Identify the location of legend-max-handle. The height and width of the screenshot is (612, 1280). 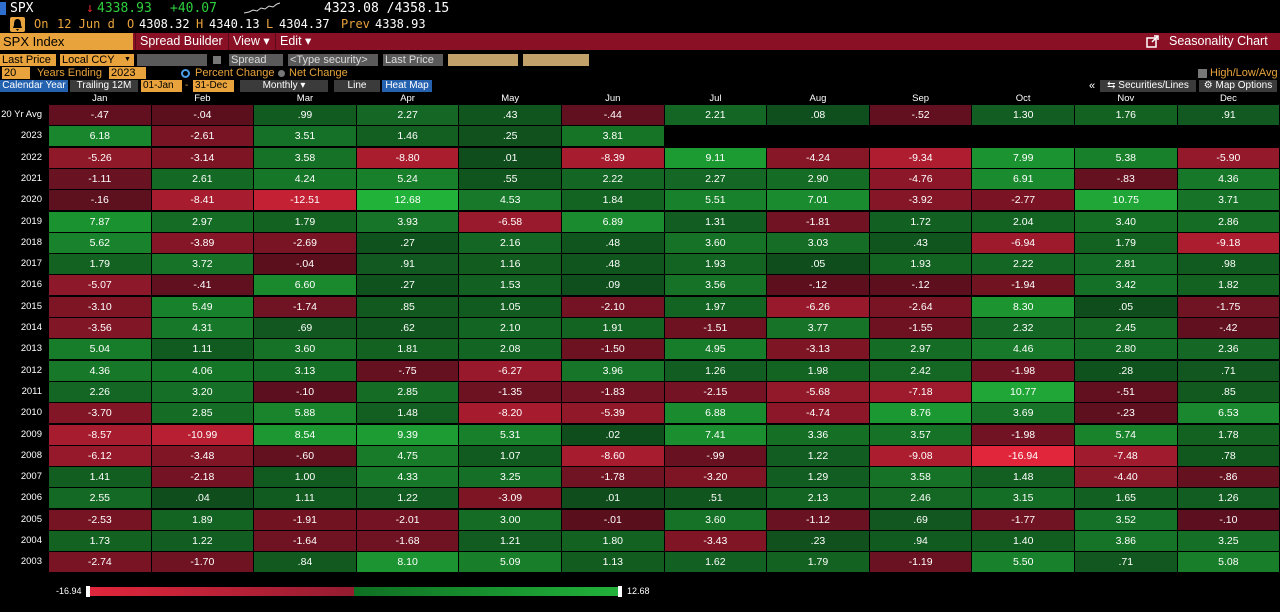
(620, 591).